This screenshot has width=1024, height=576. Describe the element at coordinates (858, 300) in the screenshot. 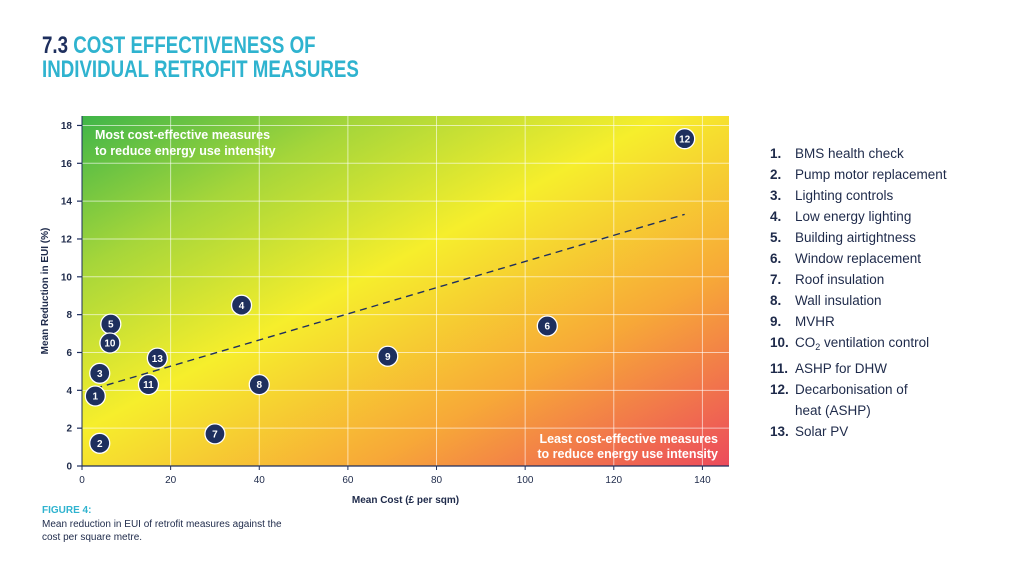

I see `legend-item-8: 8. Wall insulation` at that location.